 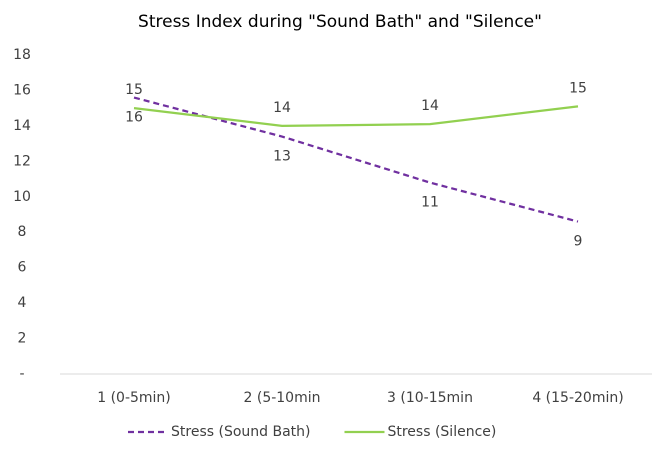 I want to click on x-tick-label: 3 (10-15min, so click(x=430, y=398).